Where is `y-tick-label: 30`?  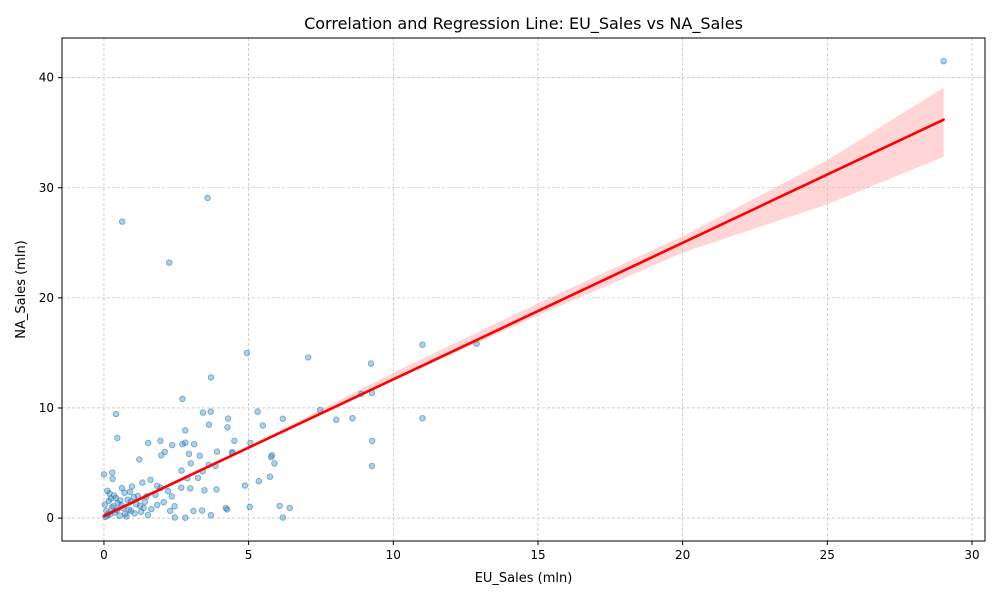
y-tick-label: 30 is located at coordinates (46, 188).